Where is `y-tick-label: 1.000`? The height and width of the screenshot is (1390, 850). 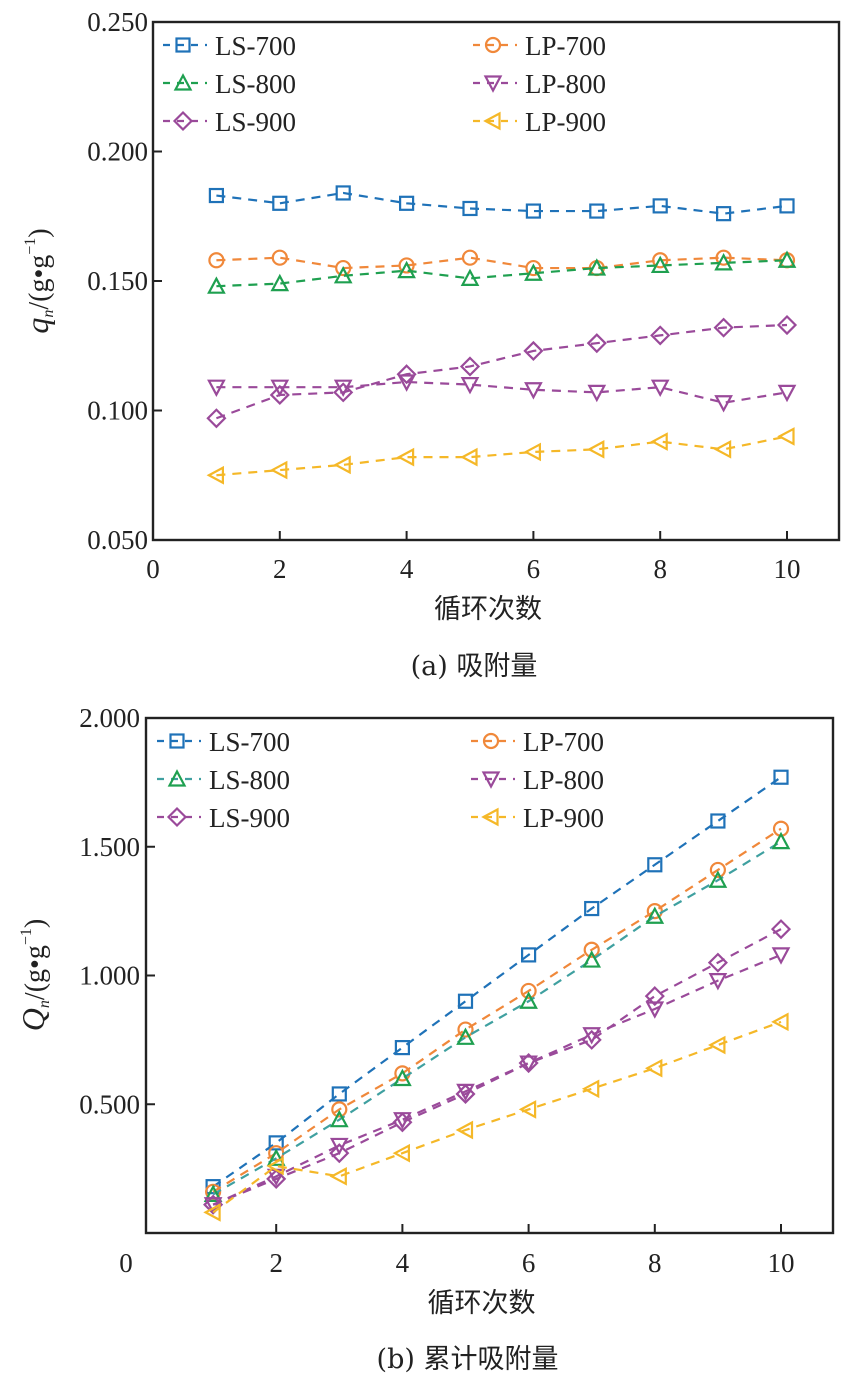 y-tick-label: 1.000 is located at coordinates (109, 976).